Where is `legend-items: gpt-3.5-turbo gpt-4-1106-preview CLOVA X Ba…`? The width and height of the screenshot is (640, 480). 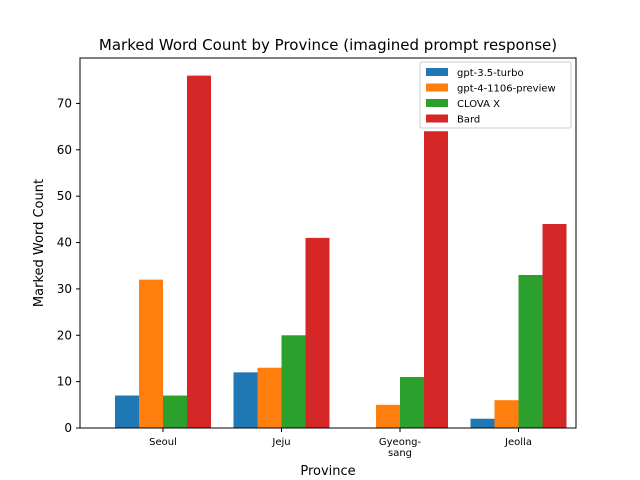 legend-items: gpt-3.5-turbo gpt-4-1106-preview CLOVA X Ba… is located at coordinates (491, 97).